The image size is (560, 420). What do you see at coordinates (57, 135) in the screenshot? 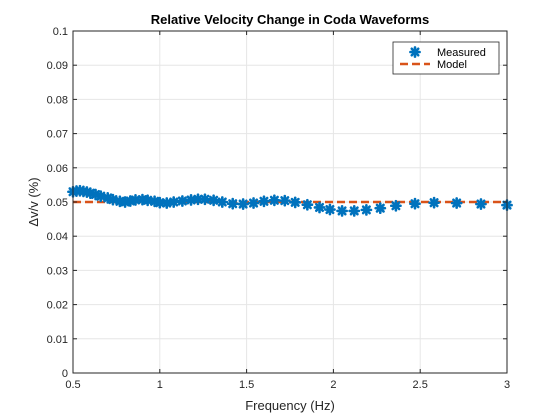
I see `y-tick-label: 0.07` at bounding box center [57, 135].